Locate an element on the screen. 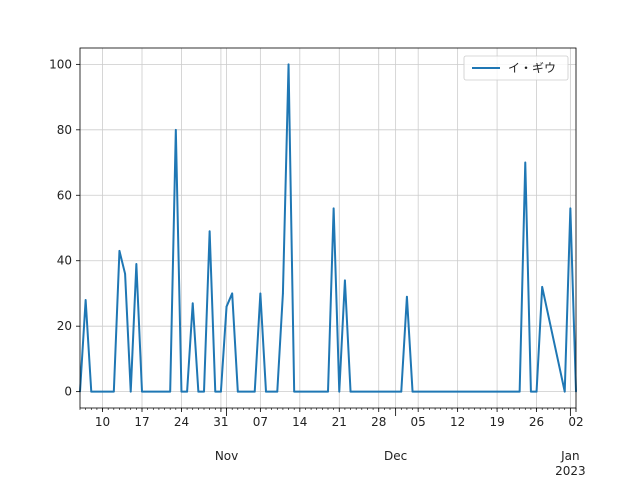  y-tick-label: 40 is located at coordinates (64, 261).